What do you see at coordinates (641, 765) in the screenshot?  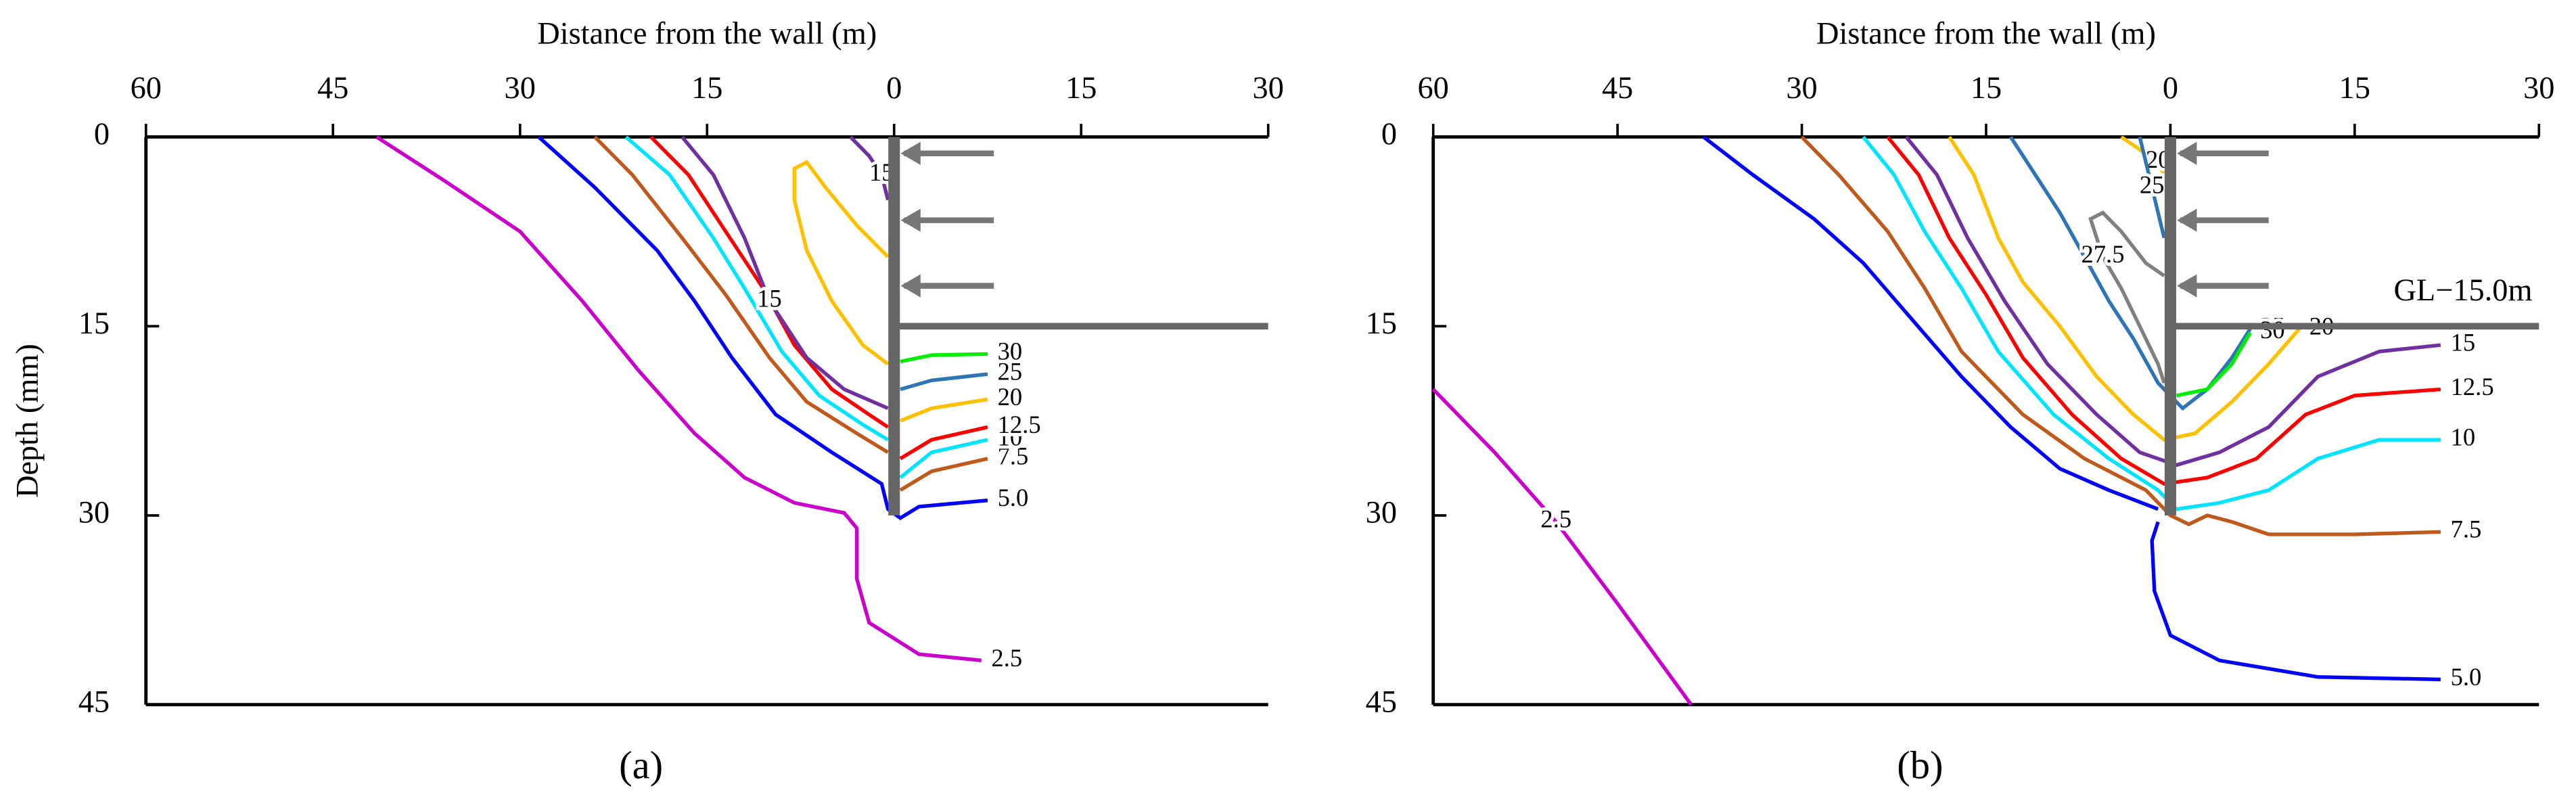 I see `panel-label: (a)` at bounding box center [641, 765].